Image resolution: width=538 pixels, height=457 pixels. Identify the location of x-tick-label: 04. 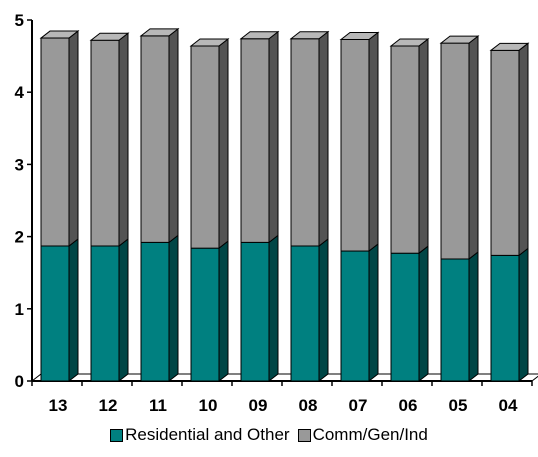
(508, 405).